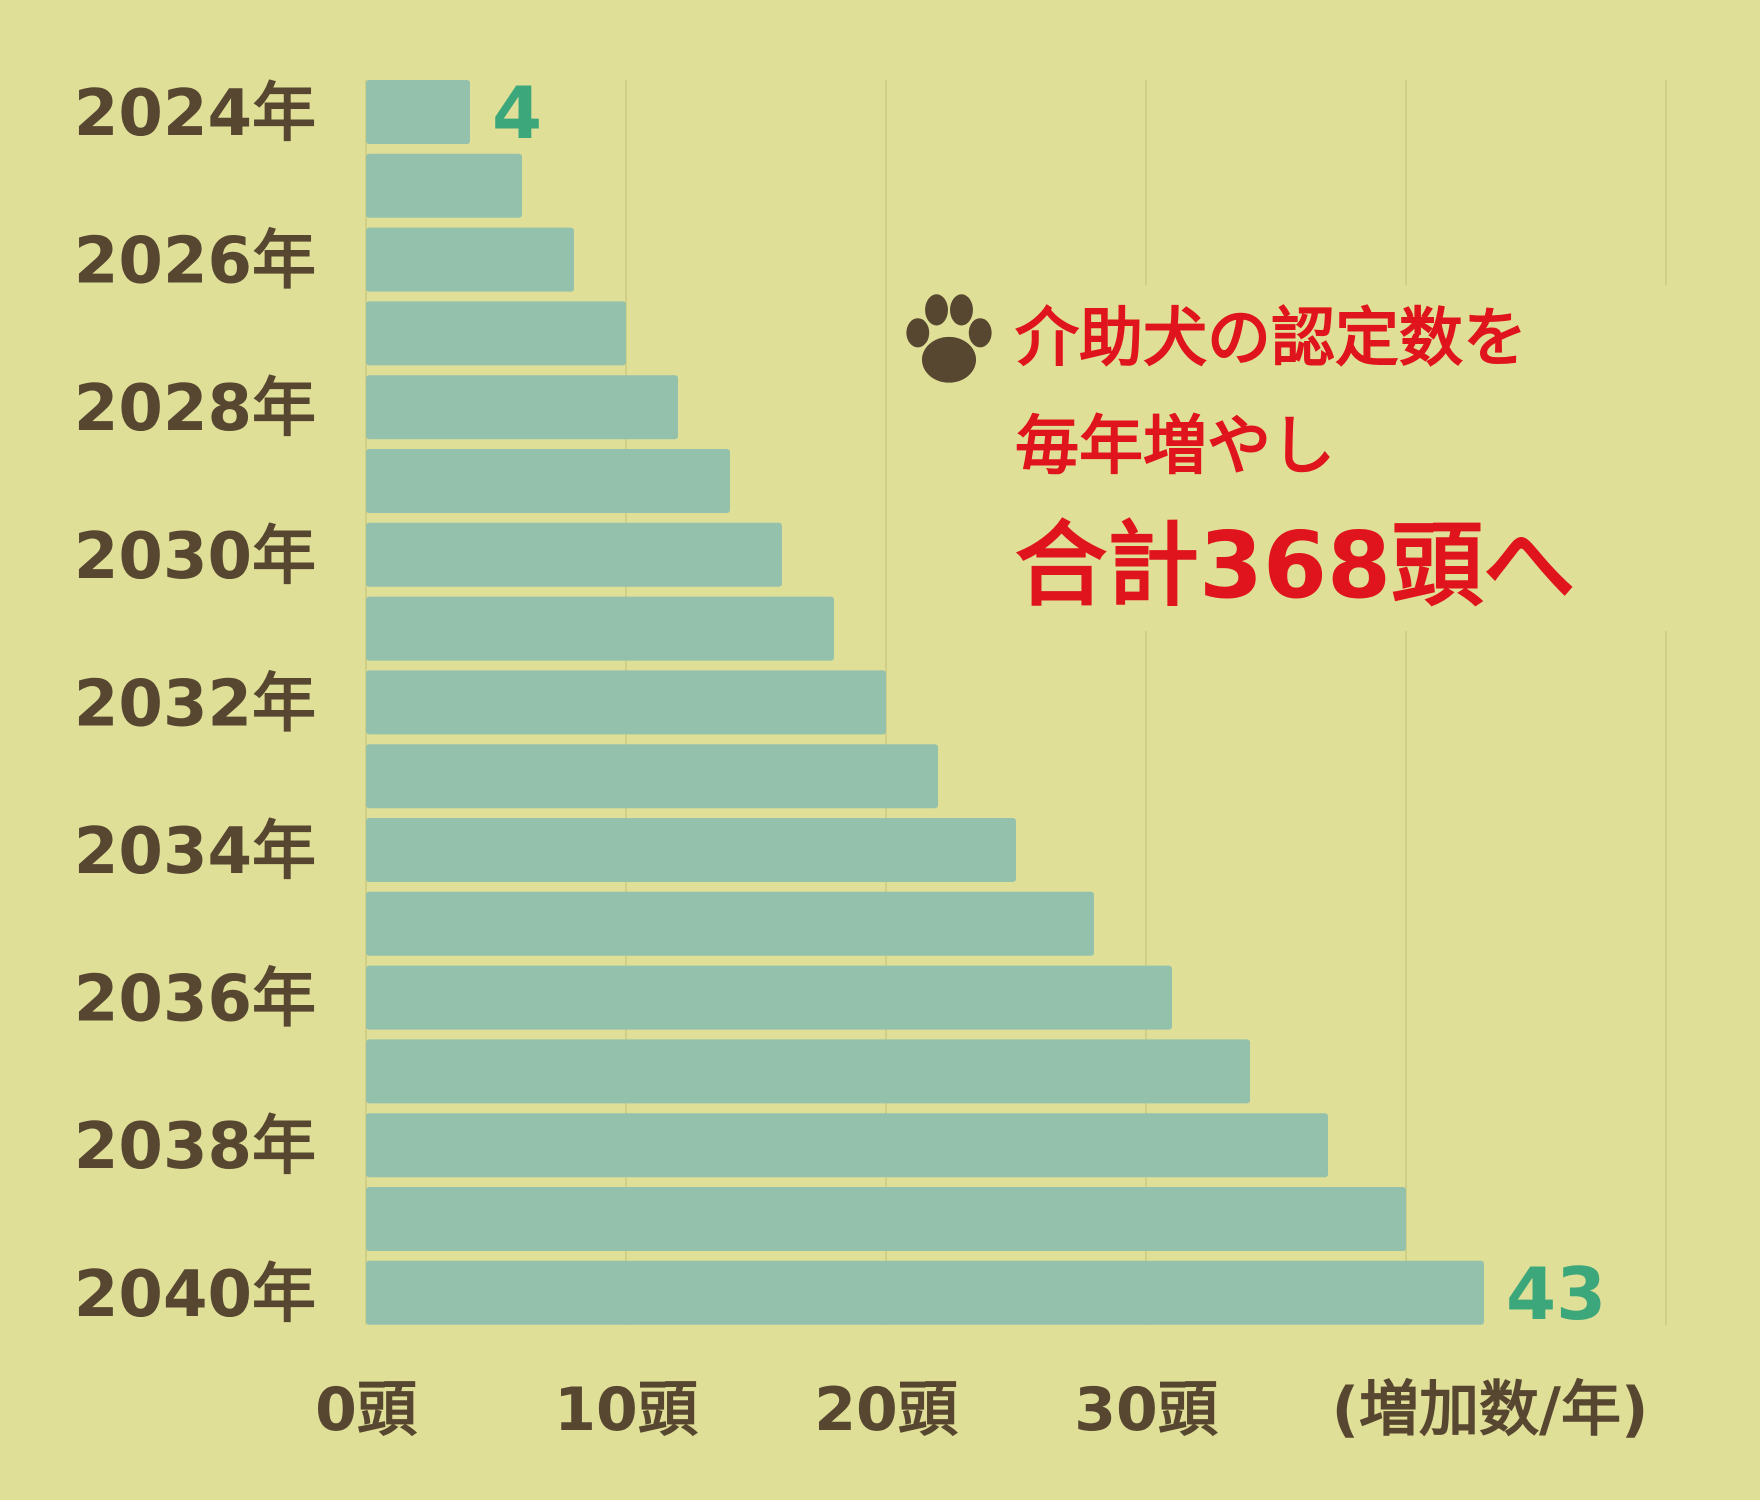 The width and height of the screenshot is (1760, 1500). Describe the element at coordinates (886, 1219) in the screenshot. I see `bar-2039年` at that location.